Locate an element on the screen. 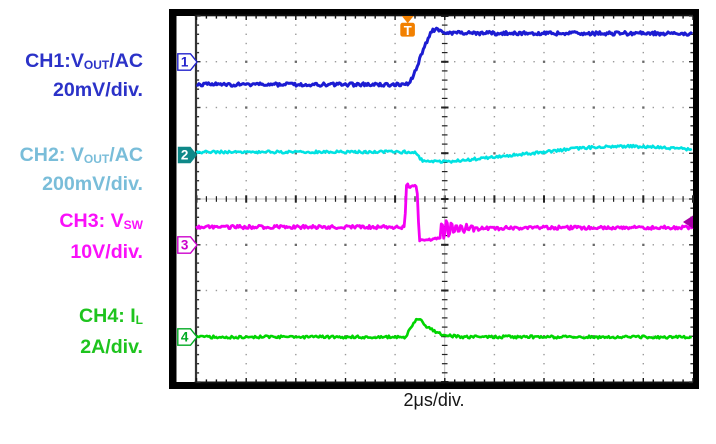  svg-text: 4 is located at coordinates (185, 337).